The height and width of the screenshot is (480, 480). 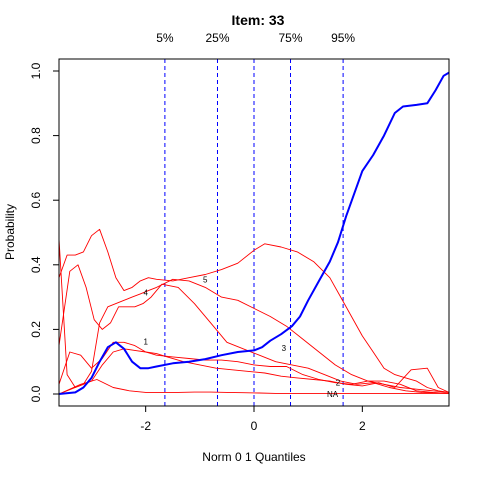 What do you see at coordinates (217, 38) in the screenshot?
I see `quantile-label: 25%` at bounding box center [217, 38].